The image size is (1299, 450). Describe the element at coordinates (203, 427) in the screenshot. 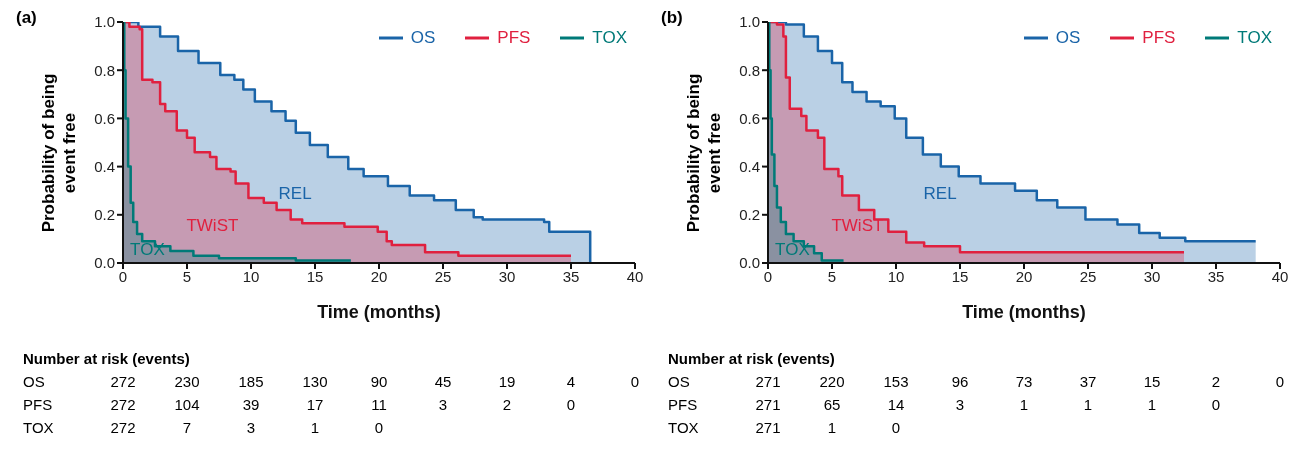

I see `text: TOX 272 7 3 1 0` at that location.